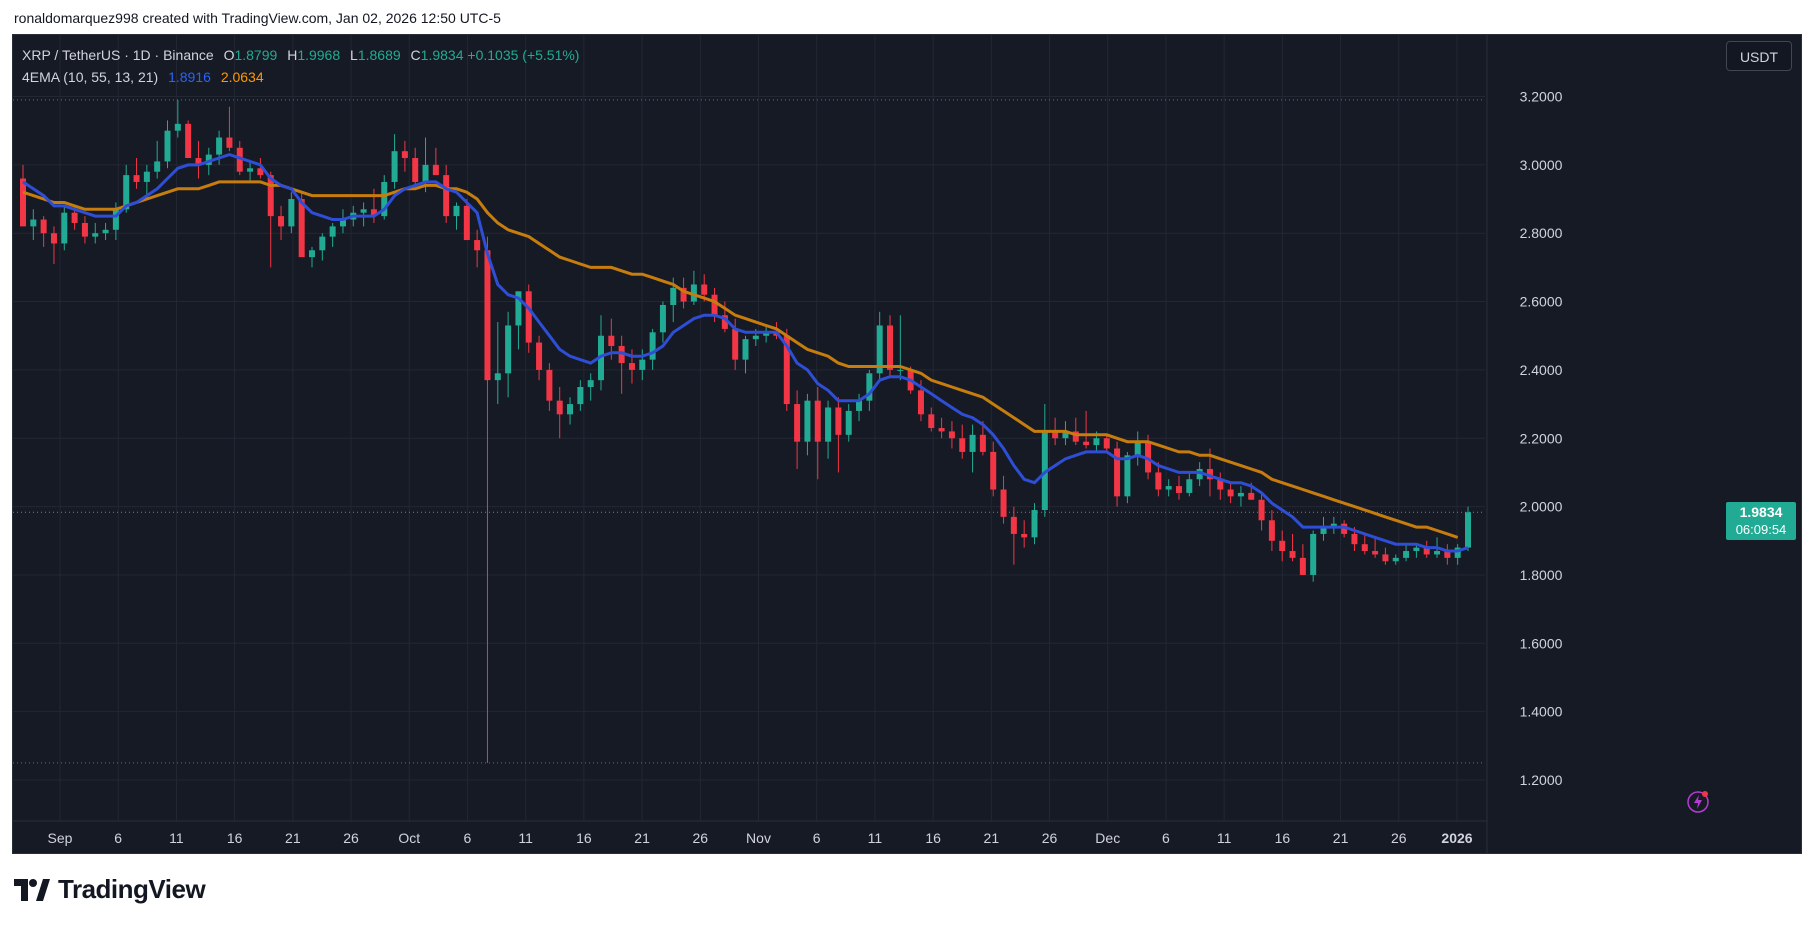 This screenshot has width=1814, height=928. I want to click on flash-icon, so click(1698, 802).